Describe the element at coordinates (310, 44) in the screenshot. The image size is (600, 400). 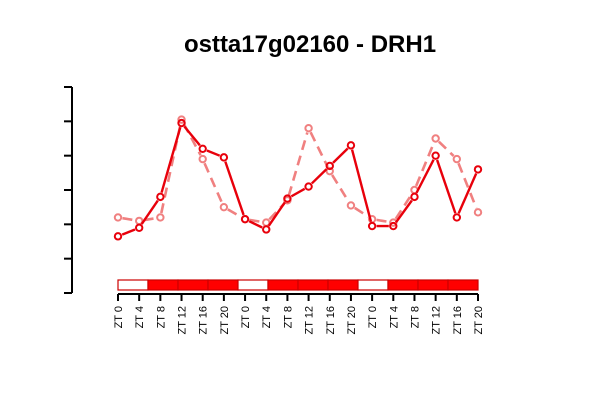
I see `chart-title: ostta17g02160 - DRH1` at that location.